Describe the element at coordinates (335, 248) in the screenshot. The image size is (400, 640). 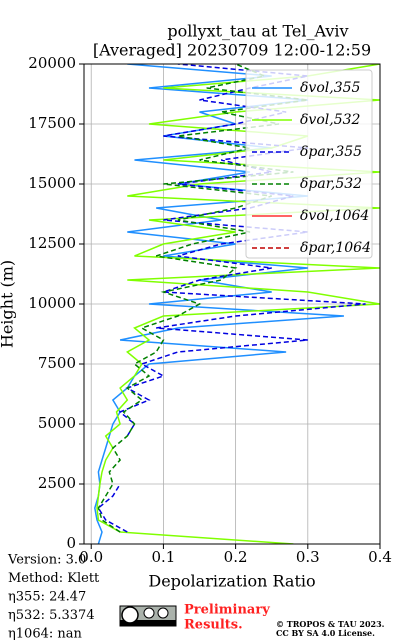
I see `legend-label: δpar,1064` at that location.